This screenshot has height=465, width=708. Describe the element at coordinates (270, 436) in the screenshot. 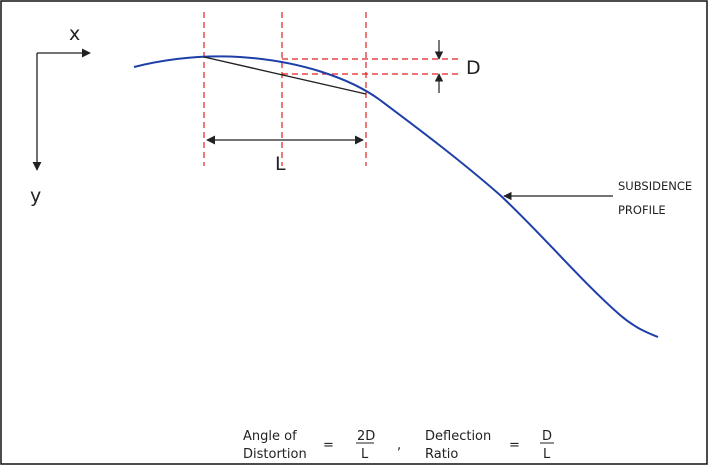

I see `angle-of-distortion-line1: Angle of` at that location.